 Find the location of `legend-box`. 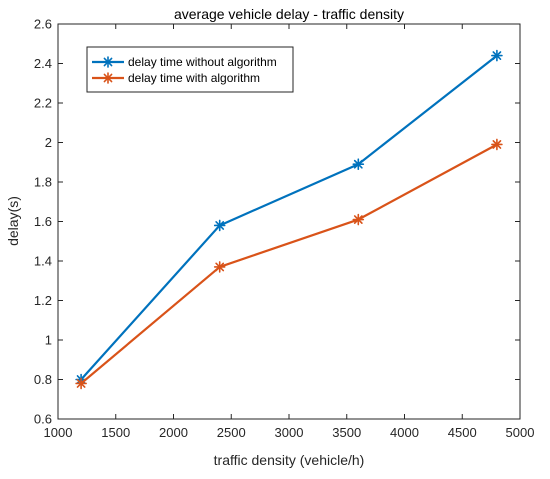

legend-box is located at coordinates (190, 69).